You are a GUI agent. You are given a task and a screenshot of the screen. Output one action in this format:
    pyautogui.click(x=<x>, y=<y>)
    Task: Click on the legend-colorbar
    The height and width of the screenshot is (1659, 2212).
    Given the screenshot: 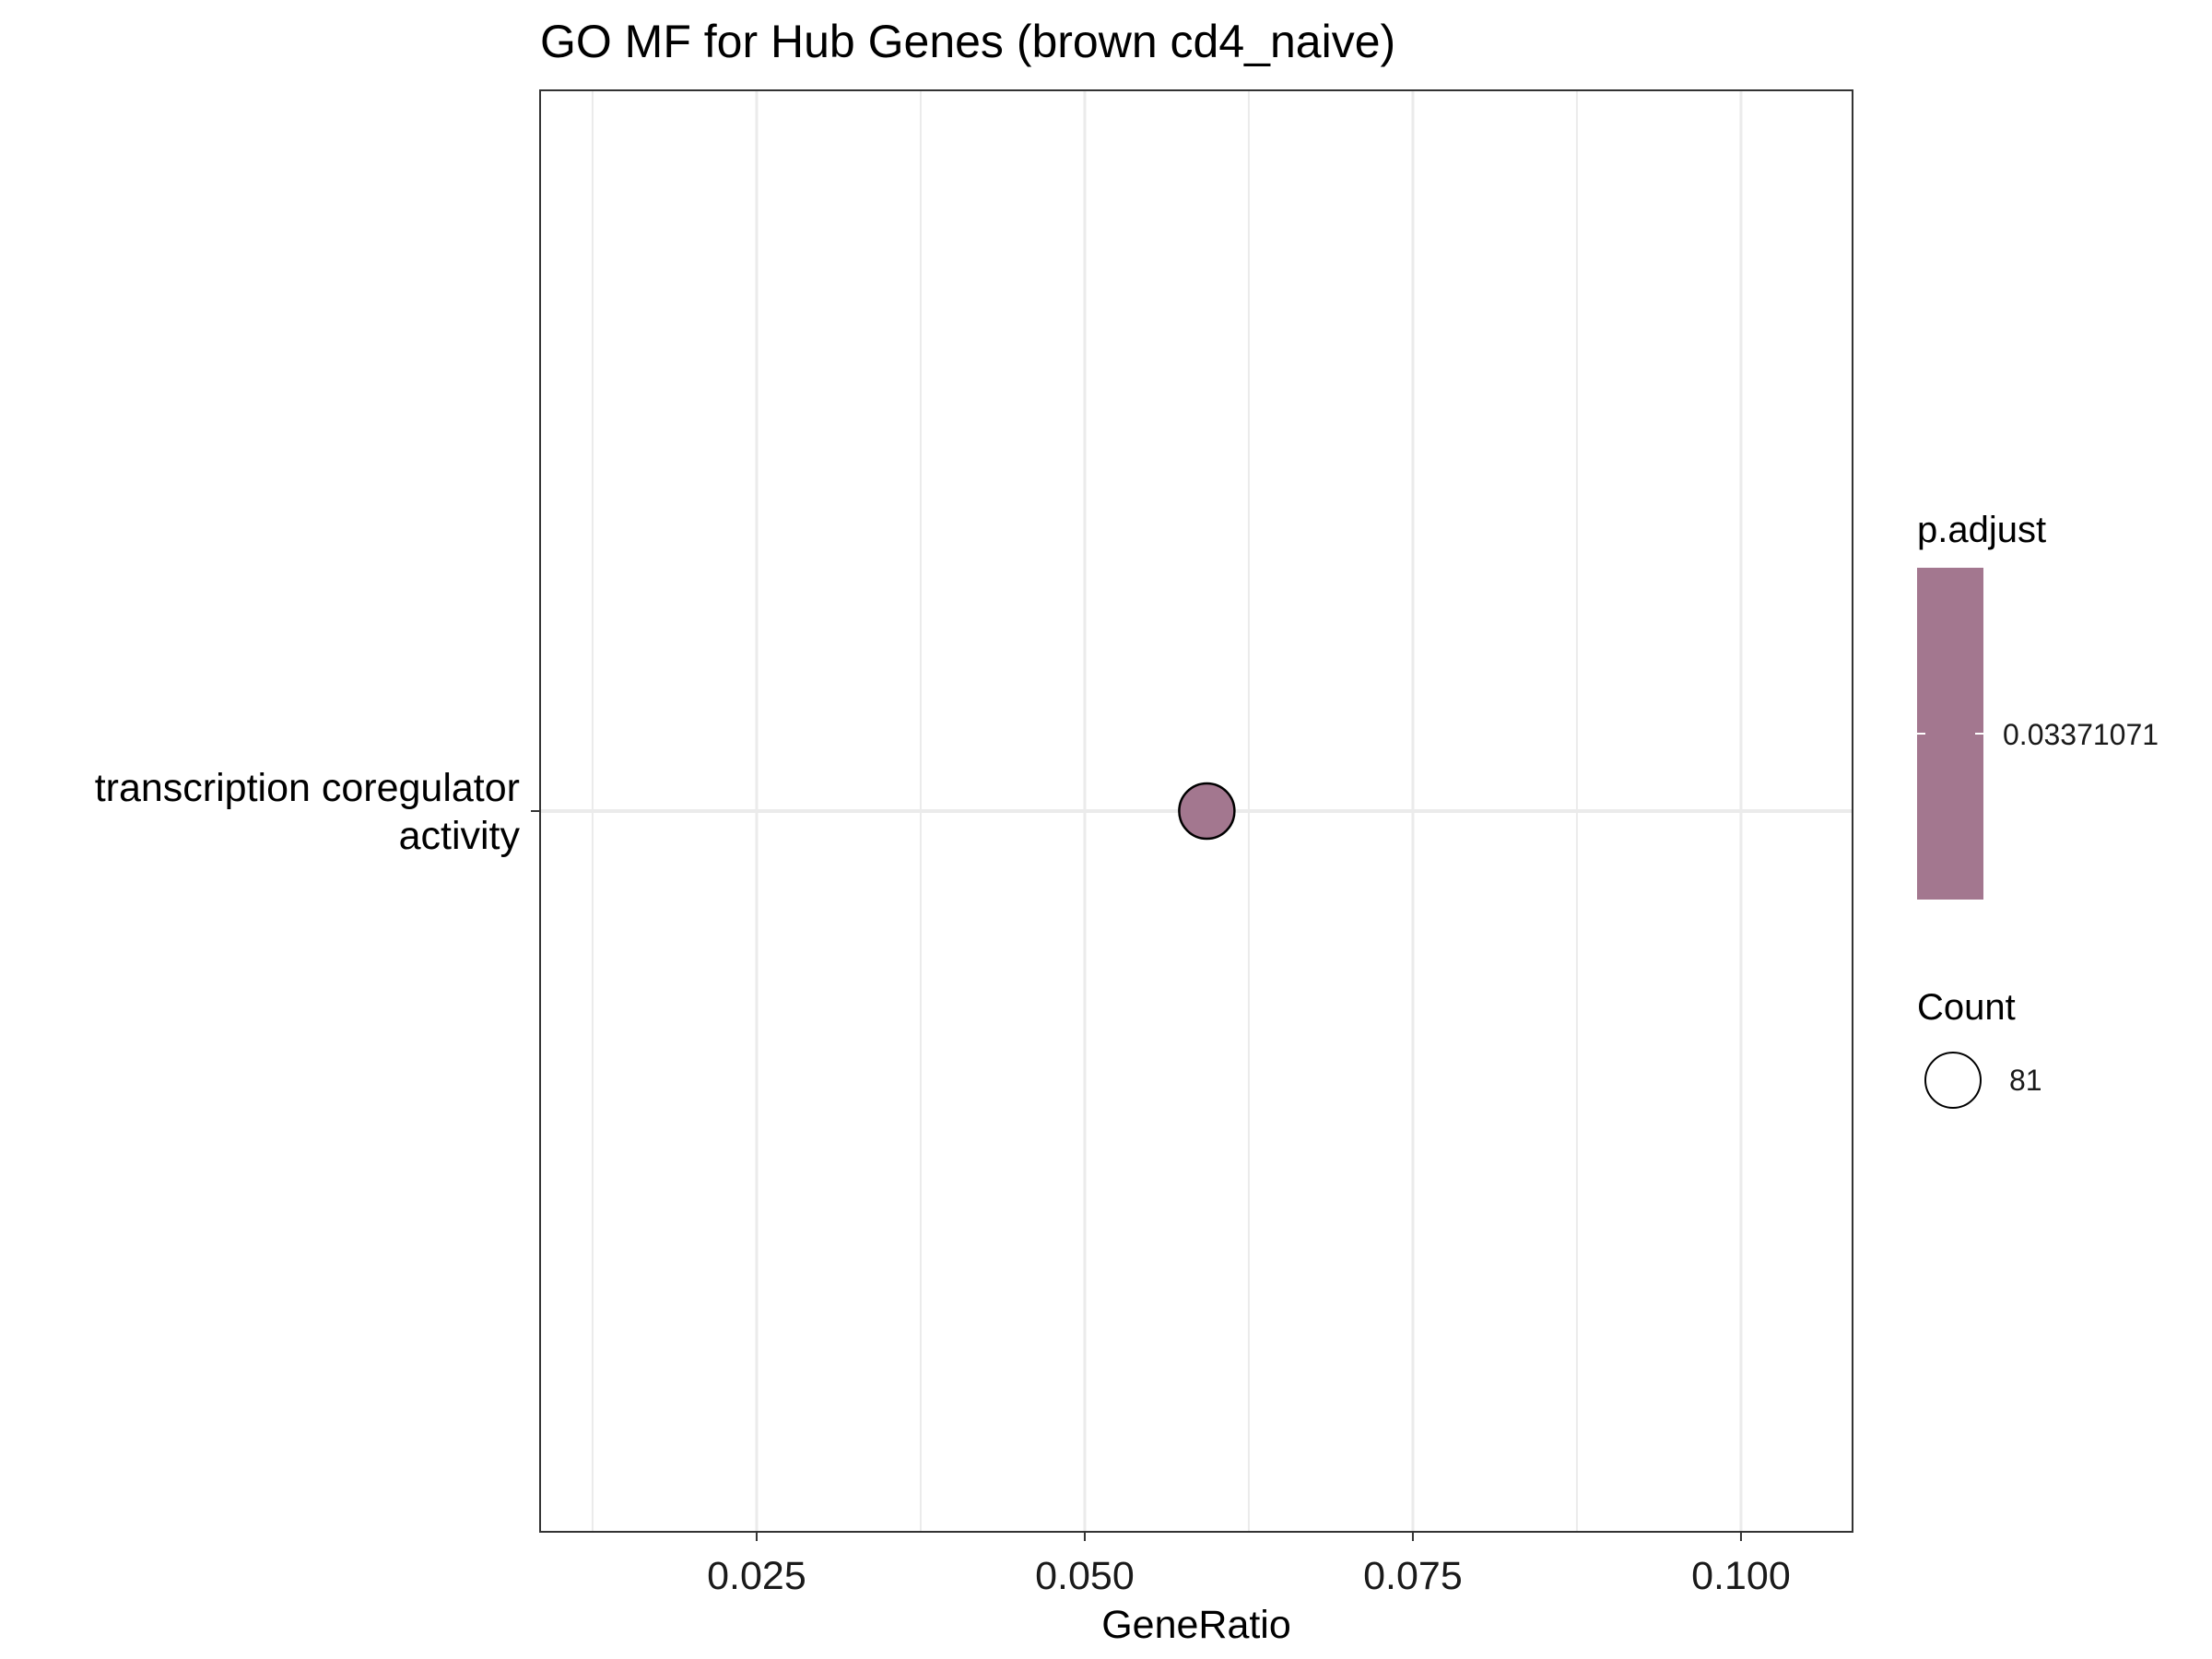 What is the action you would take?
    pyautogui.click(x=1950, y=734)
    